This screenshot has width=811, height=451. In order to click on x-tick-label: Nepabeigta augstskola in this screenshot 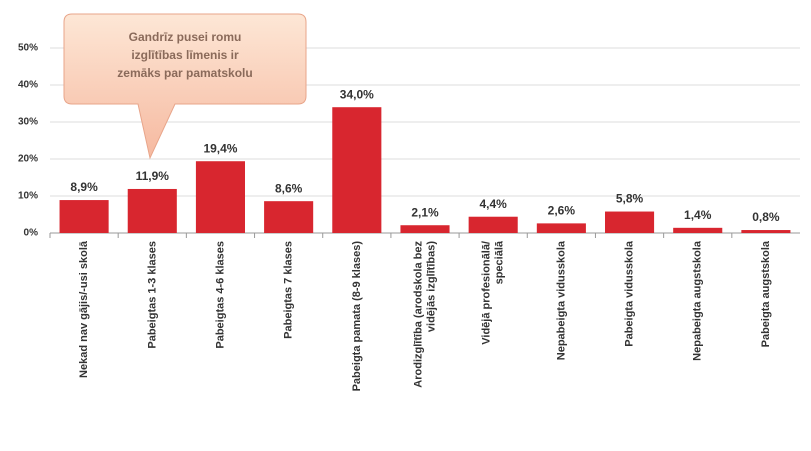, I will do `click(698, 300)`.